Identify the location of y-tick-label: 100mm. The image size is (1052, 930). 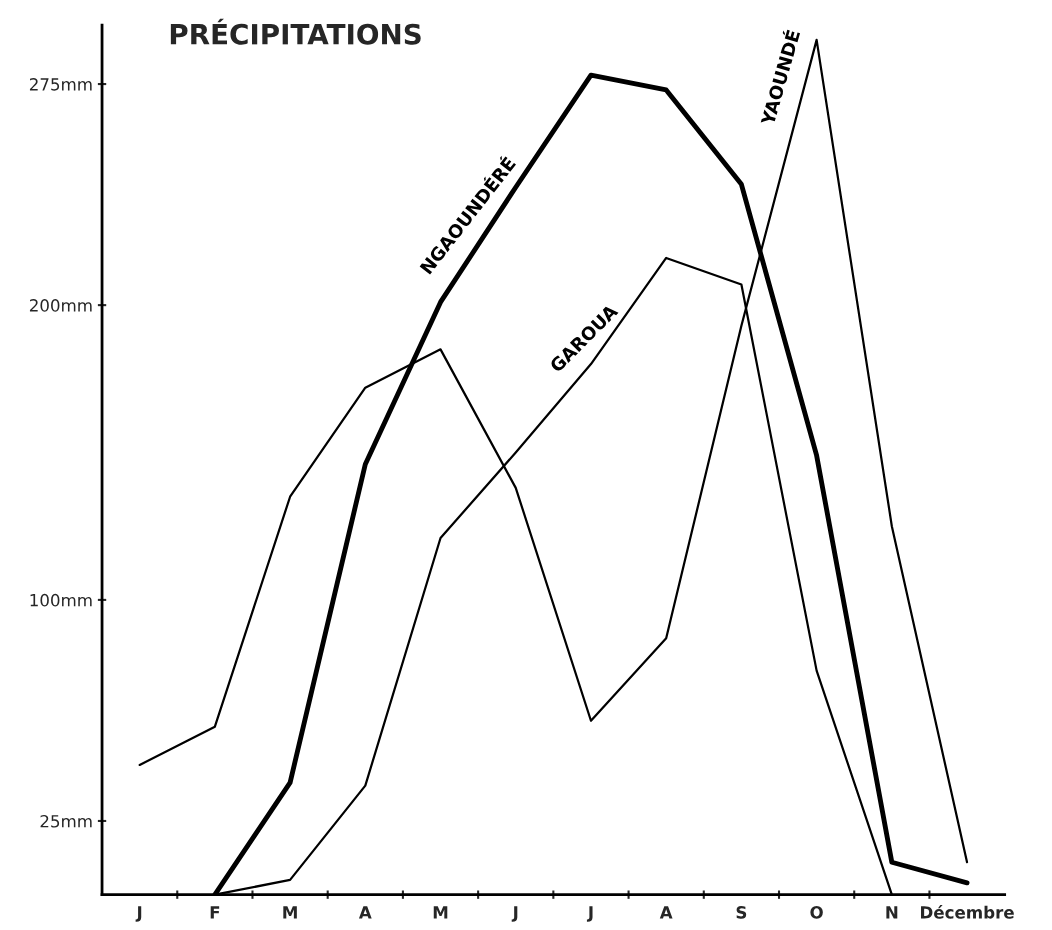
(61, 600).